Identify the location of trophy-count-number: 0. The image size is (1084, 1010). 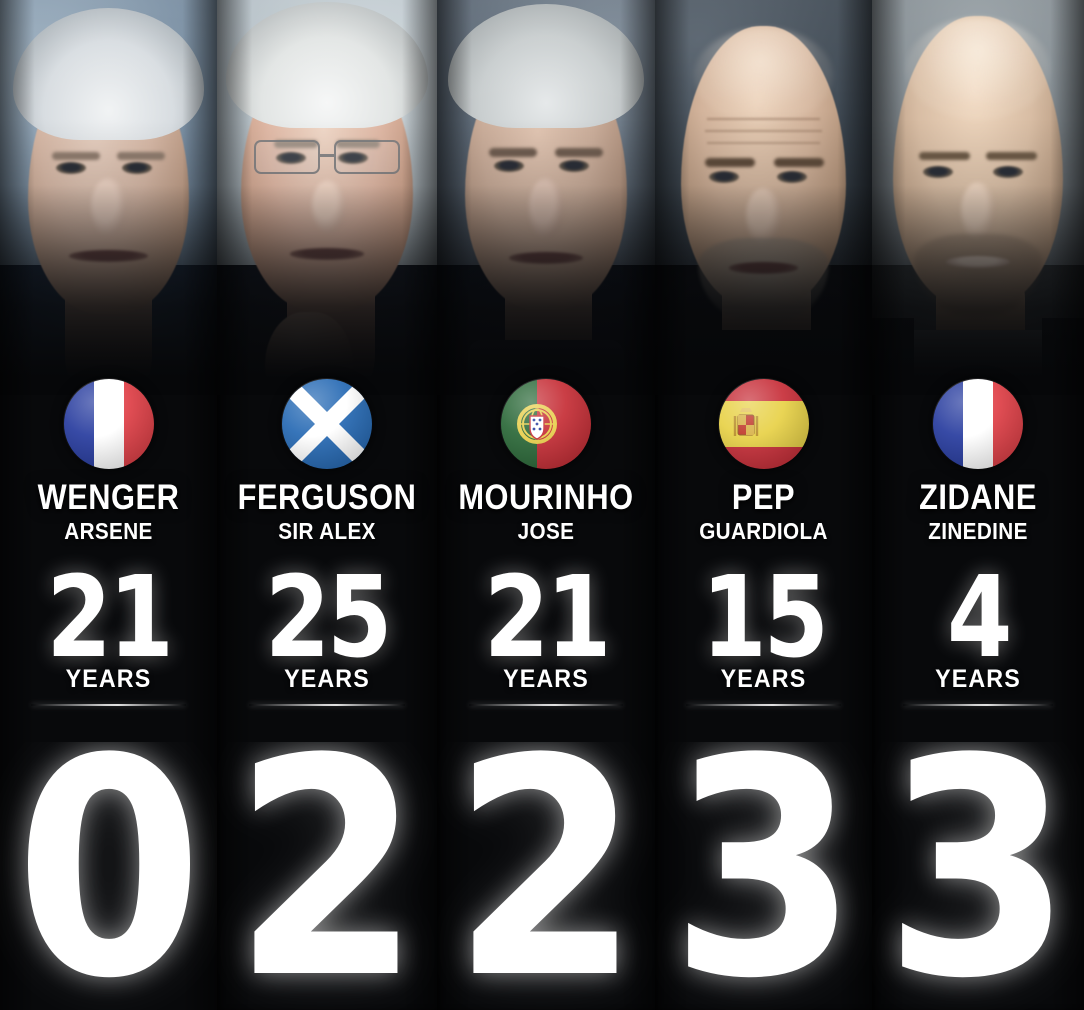
(108, 876).